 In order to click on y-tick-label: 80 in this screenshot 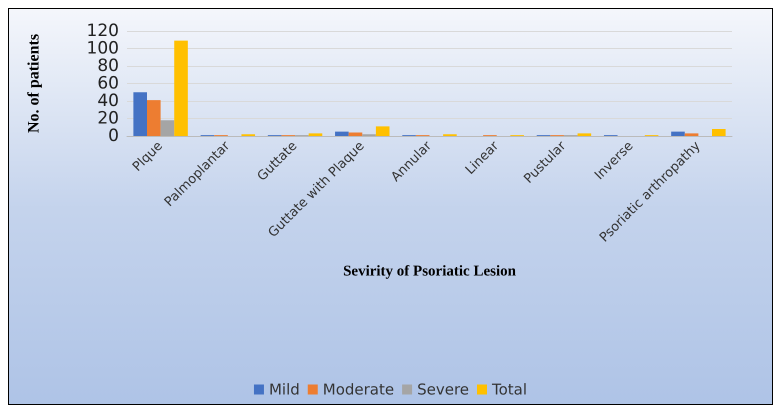, I will do `click(108, 66)`.